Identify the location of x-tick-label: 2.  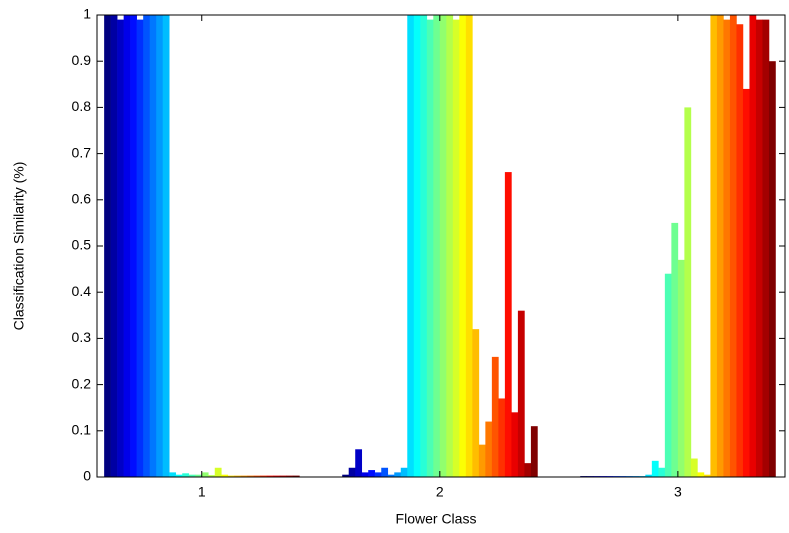
(440, 492).